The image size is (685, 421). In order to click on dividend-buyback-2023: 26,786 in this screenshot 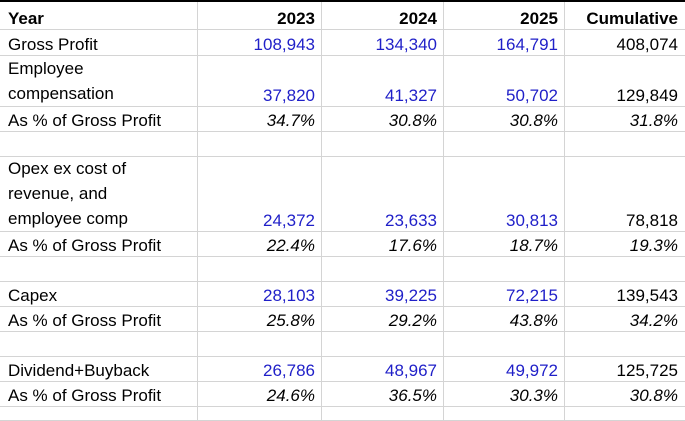, I will do `click(289, 370)`.